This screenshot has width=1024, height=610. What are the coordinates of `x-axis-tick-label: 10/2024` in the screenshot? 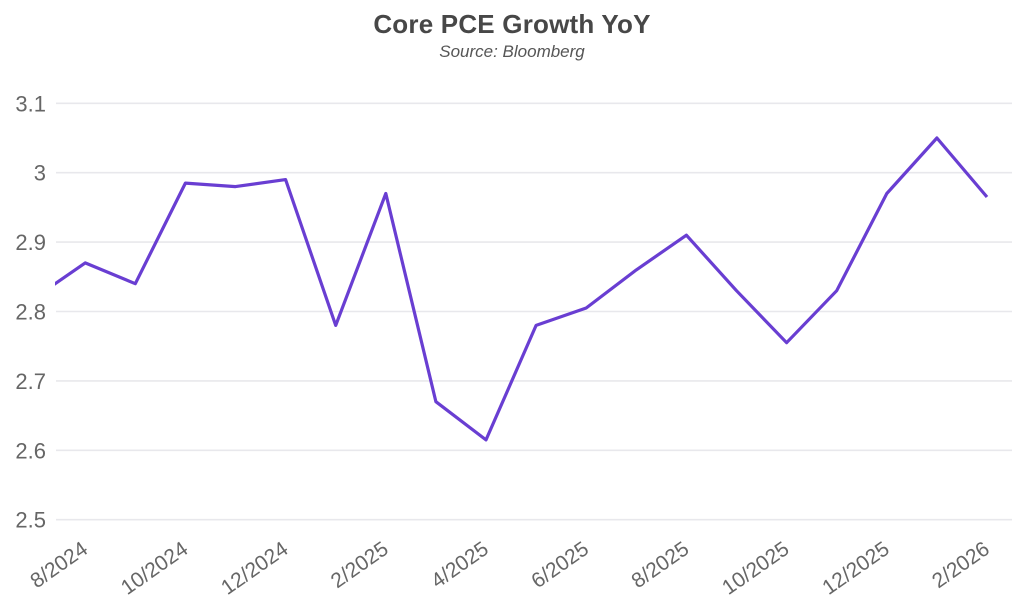 It's located at (155, 568).